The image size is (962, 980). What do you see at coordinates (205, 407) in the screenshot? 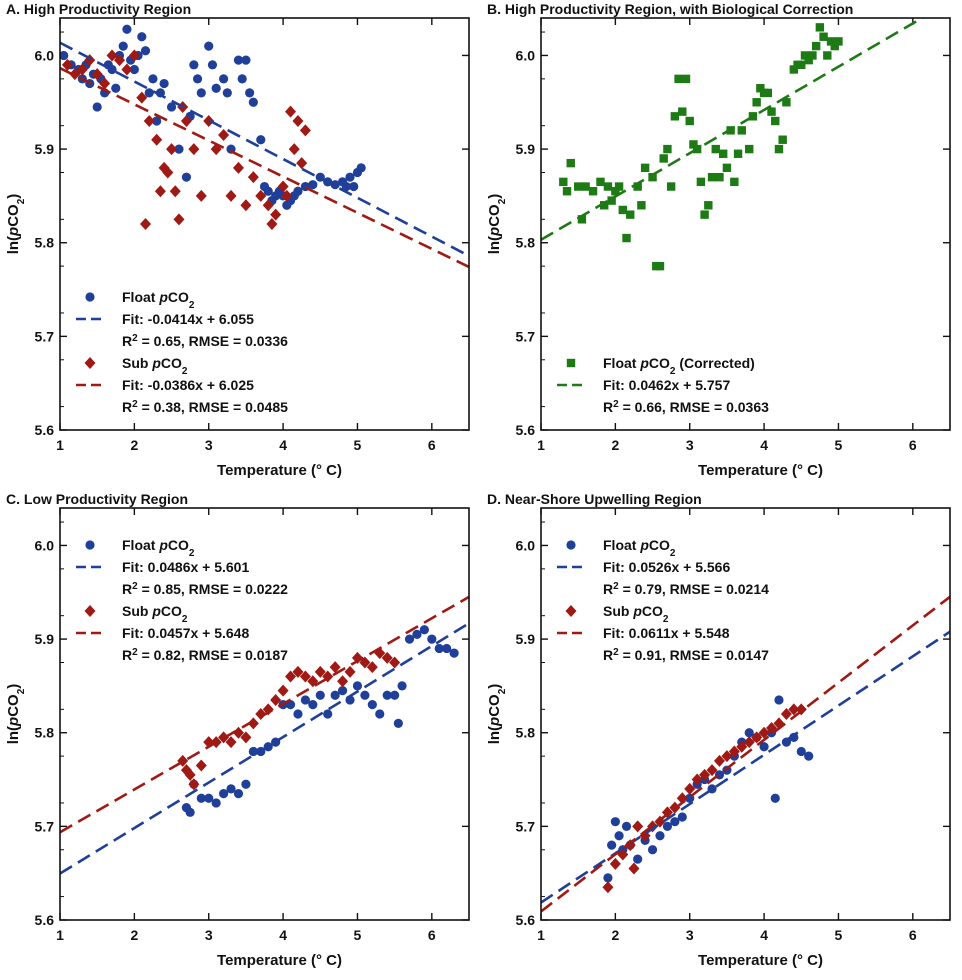
I see `legend-fit-stats: R2 = 0.38, RMSE = 0.0485` at bounding box center [205, 407].